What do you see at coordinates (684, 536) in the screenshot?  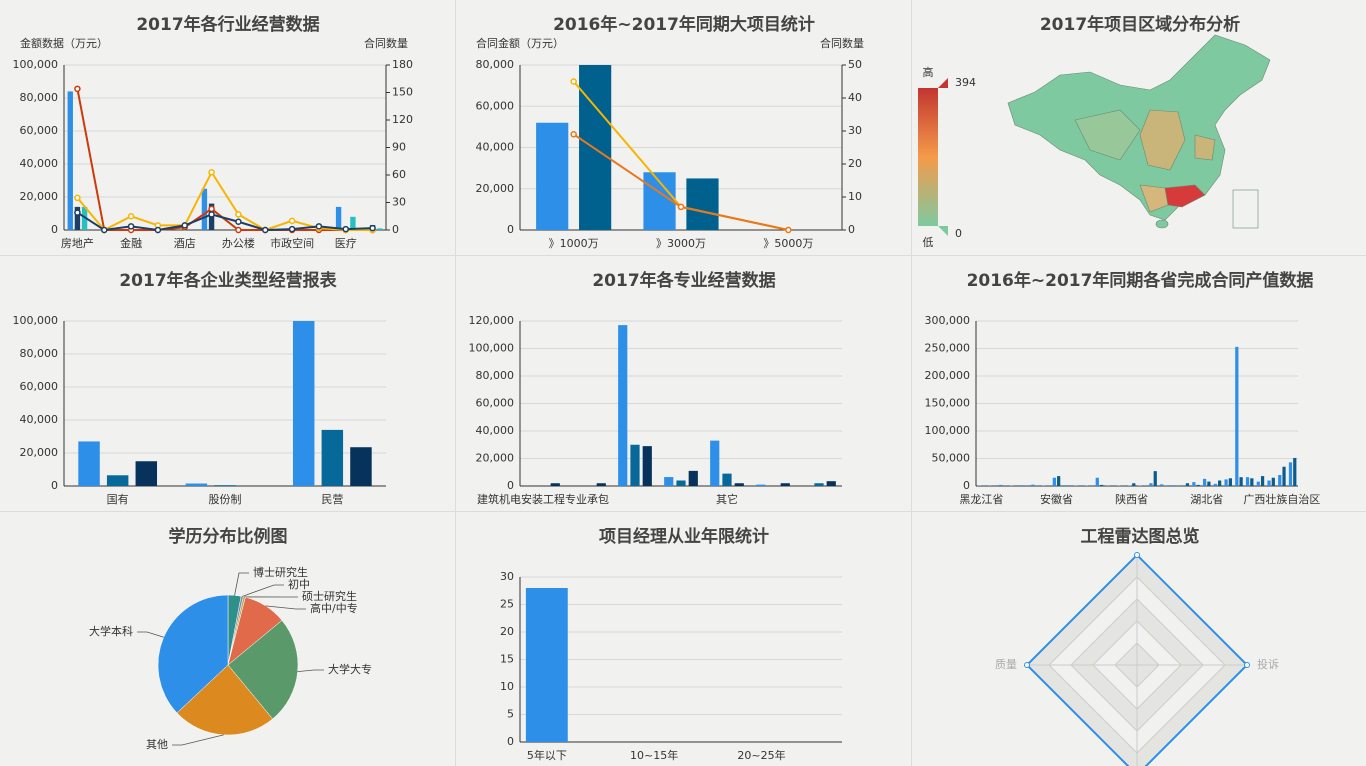 I see `chart-title: 项目经理从业年限统计` at bounding box center [684, 536].